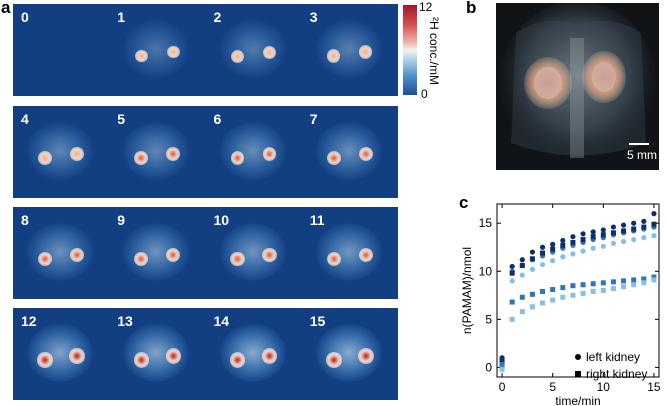 The image size is (666, 406). What do you see at coordinates (61, 50) in the screenshot?
I see `image-frame: 0` at bounding box center [61, 50].